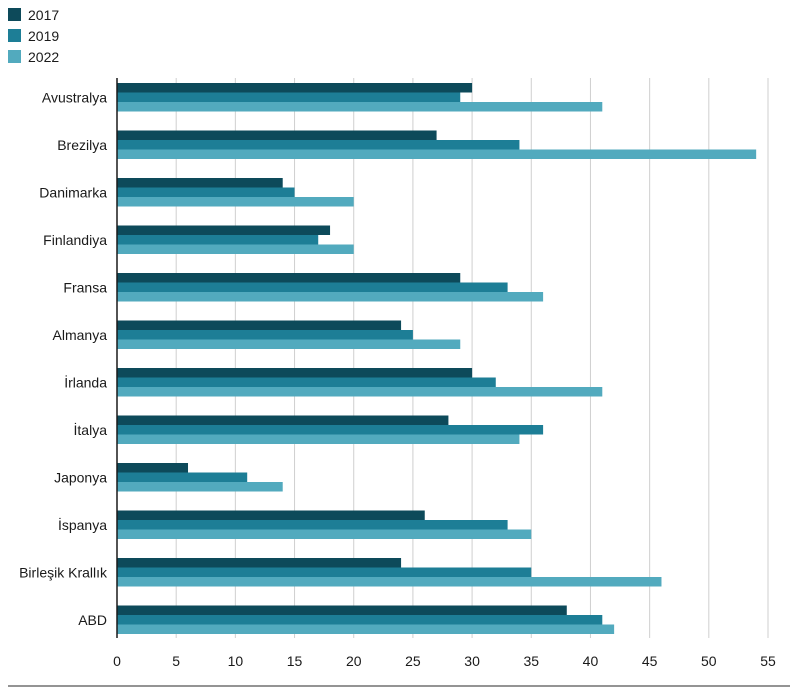 This screenshot has width=798, height=689. I want to click on category-label: ABD, so click(92, 620).